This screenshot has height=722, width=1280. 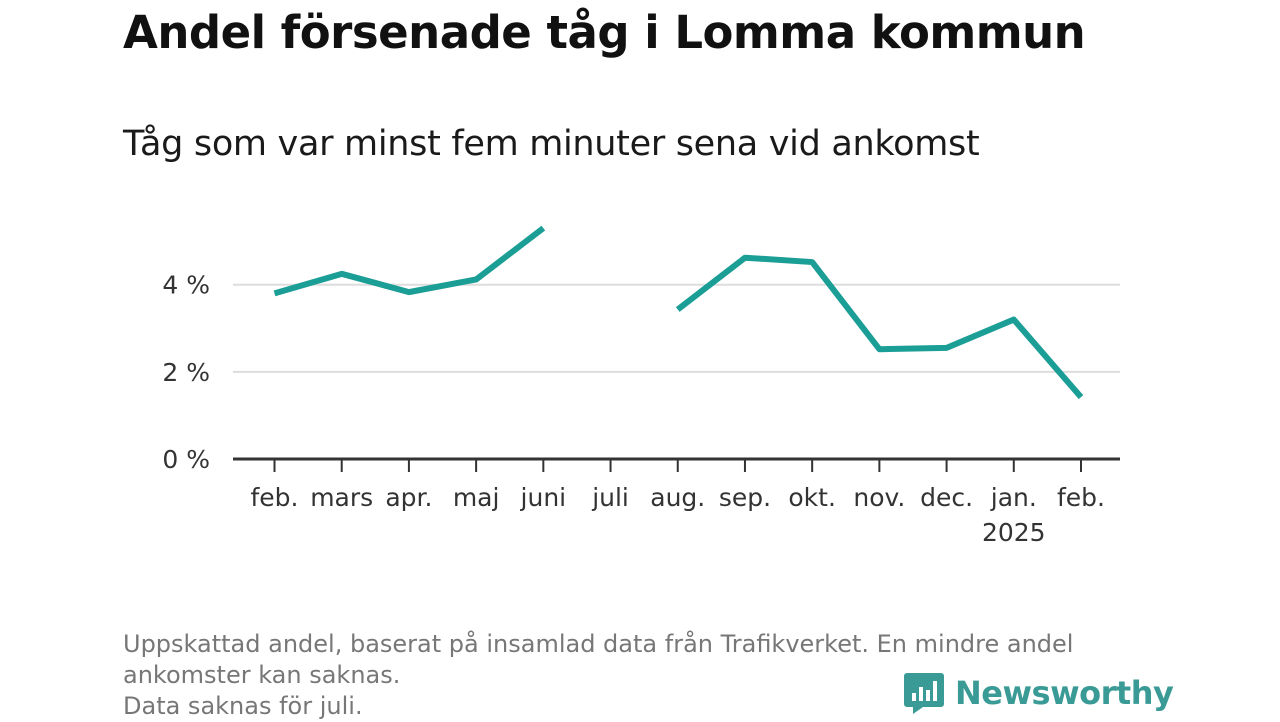 I want to click on newsworthy-logo-icon, so click(x=924, y=693).